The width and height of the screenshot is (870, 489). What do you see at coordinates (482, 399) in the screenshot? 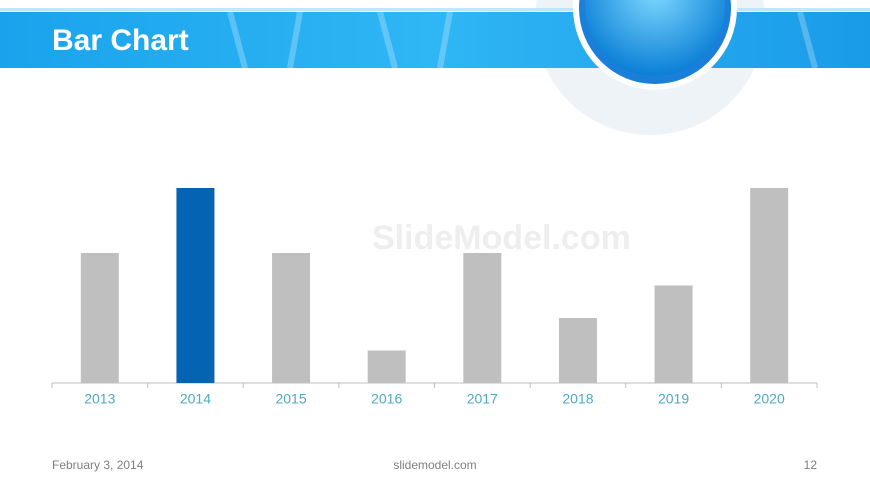
I see `x-tick-label: 2017` at bounding box center [482, 399].